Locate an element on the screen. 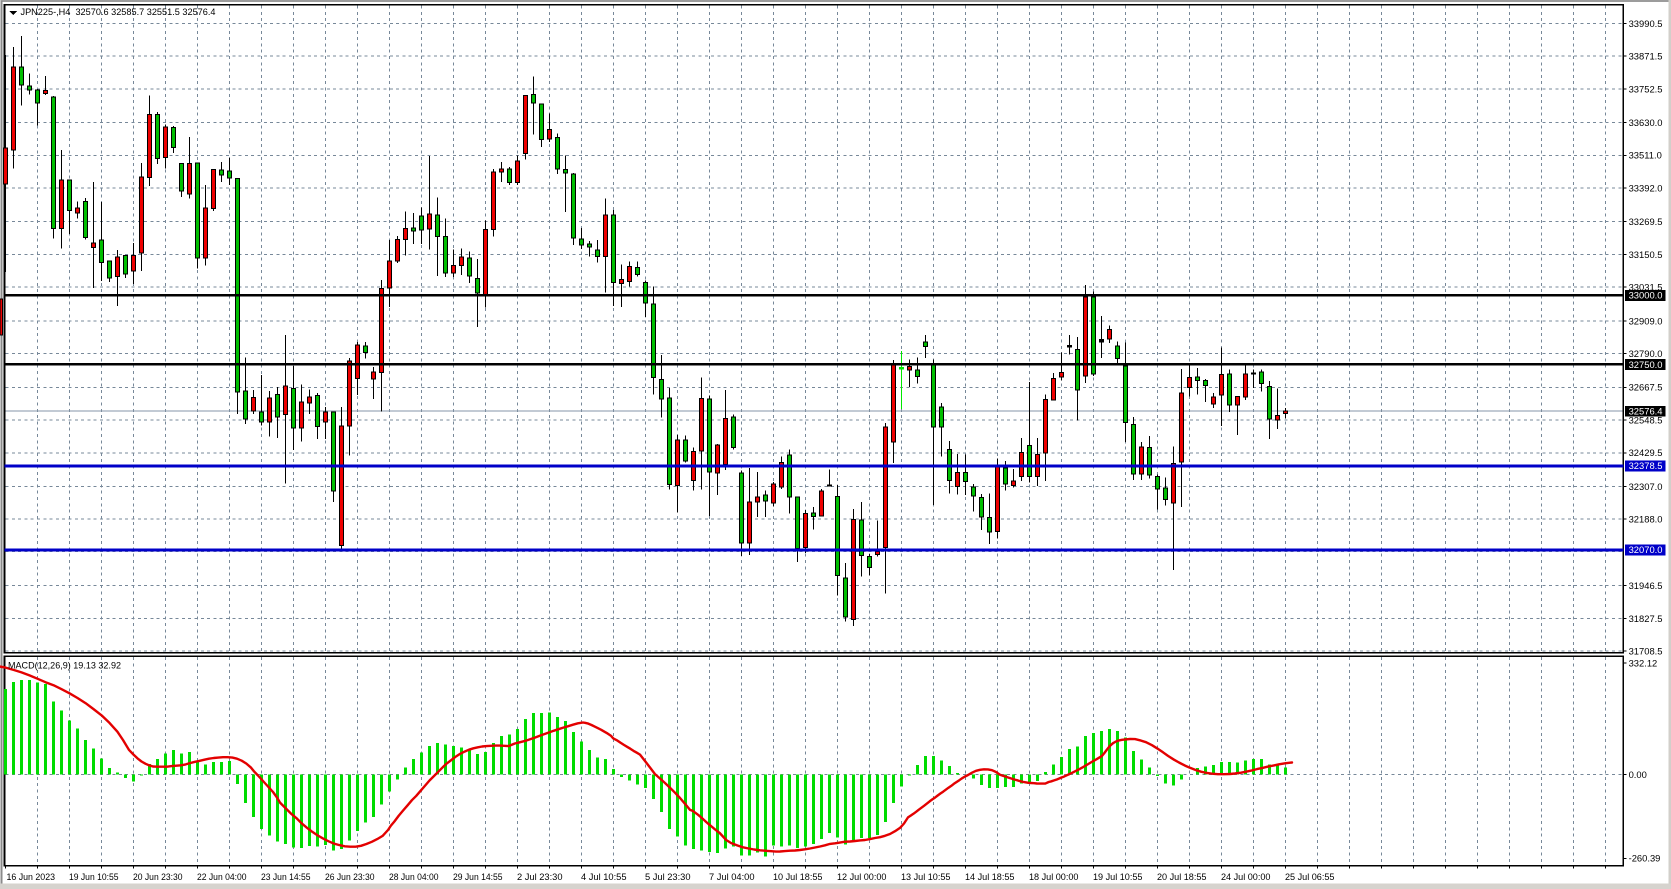 The width and height of the screenshot is (1671, 889). svg-text: 32750.0 is located at coordinates (1646, 364).